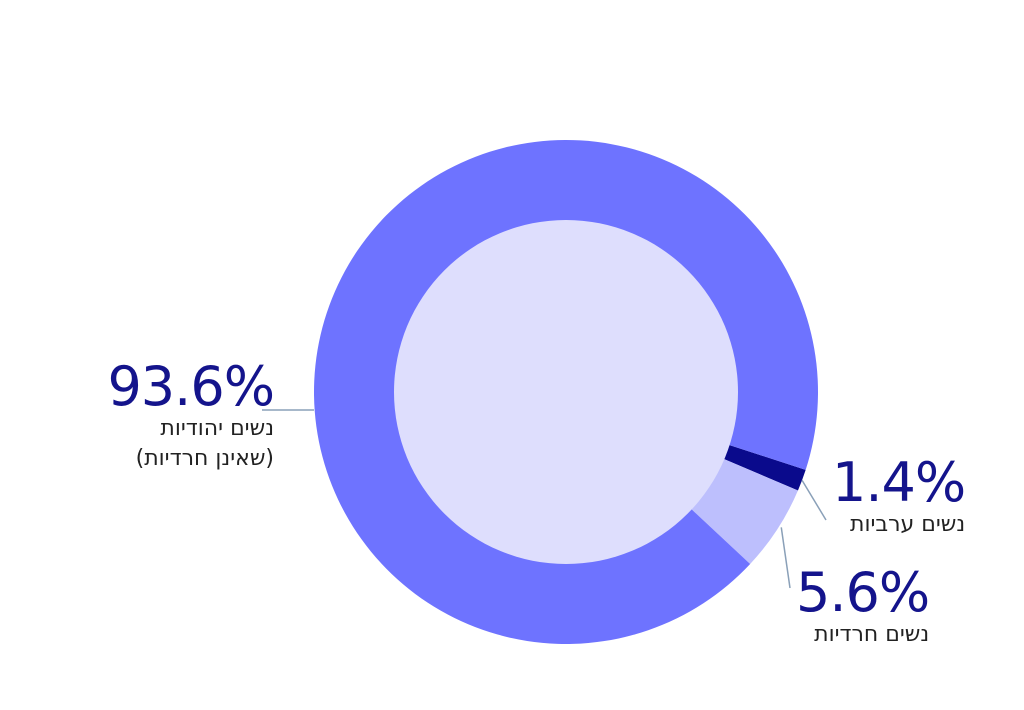 Image resolution: width=1024 pixels, height=710 pixels. I want to click on category-sublabel-jewish-women: (שאינן חרדיות), so click(204, 458).